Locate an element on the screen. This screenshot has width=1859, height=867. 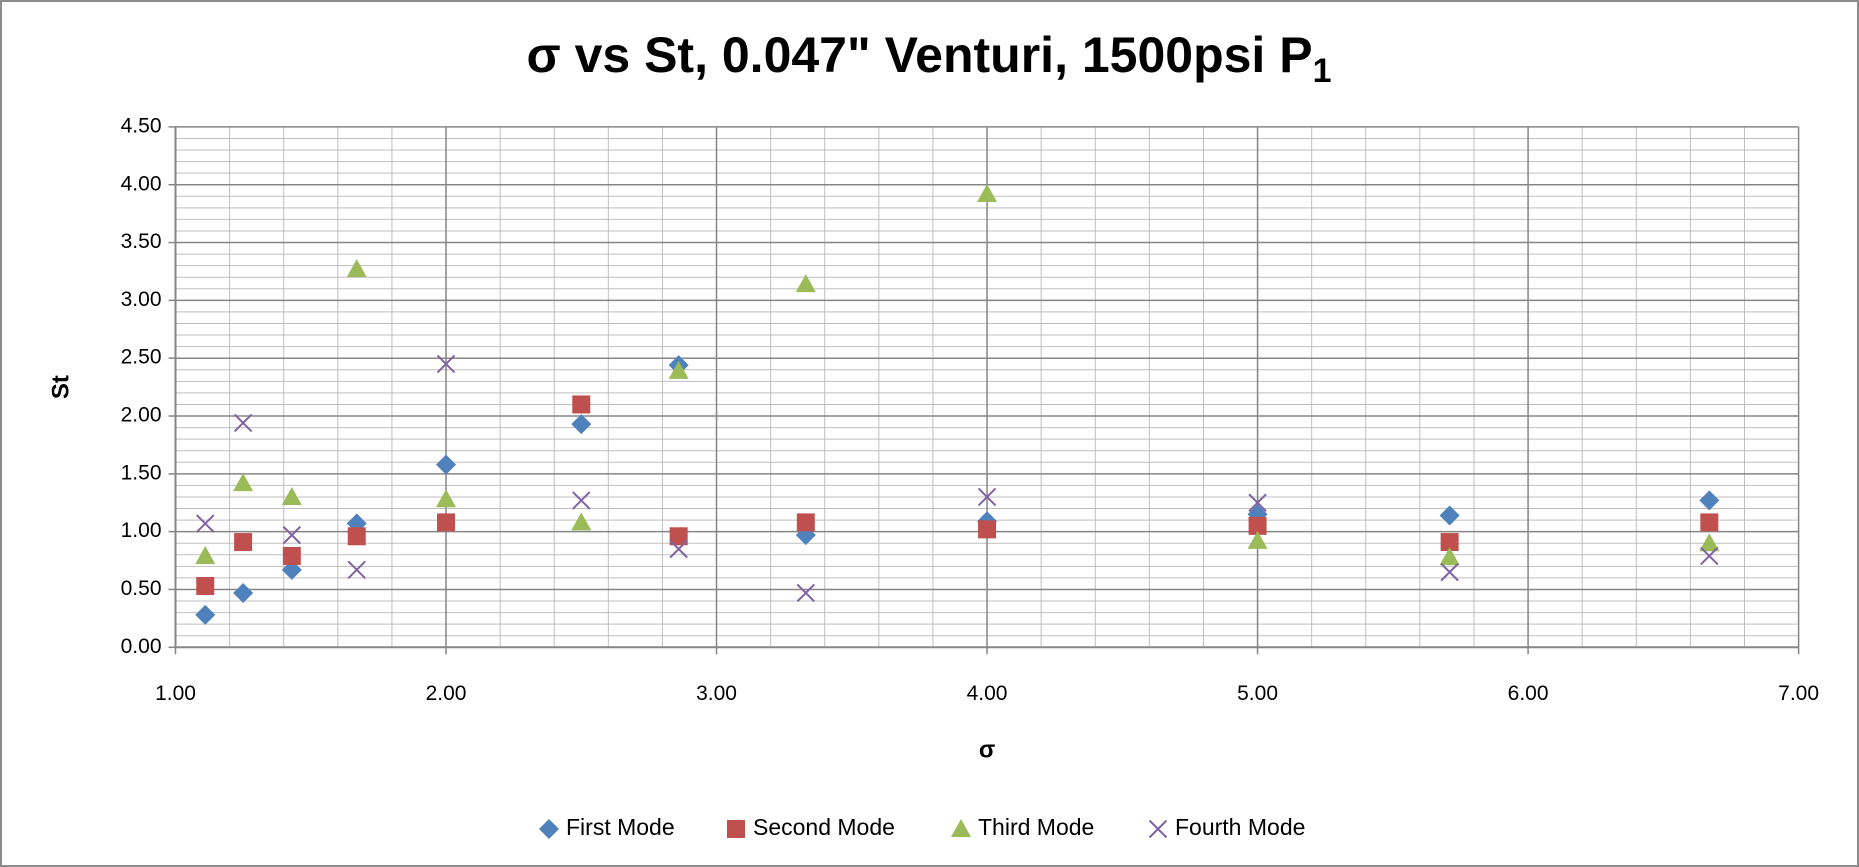
y-tick-label: 0.00 is located at coordinates (141, 646).